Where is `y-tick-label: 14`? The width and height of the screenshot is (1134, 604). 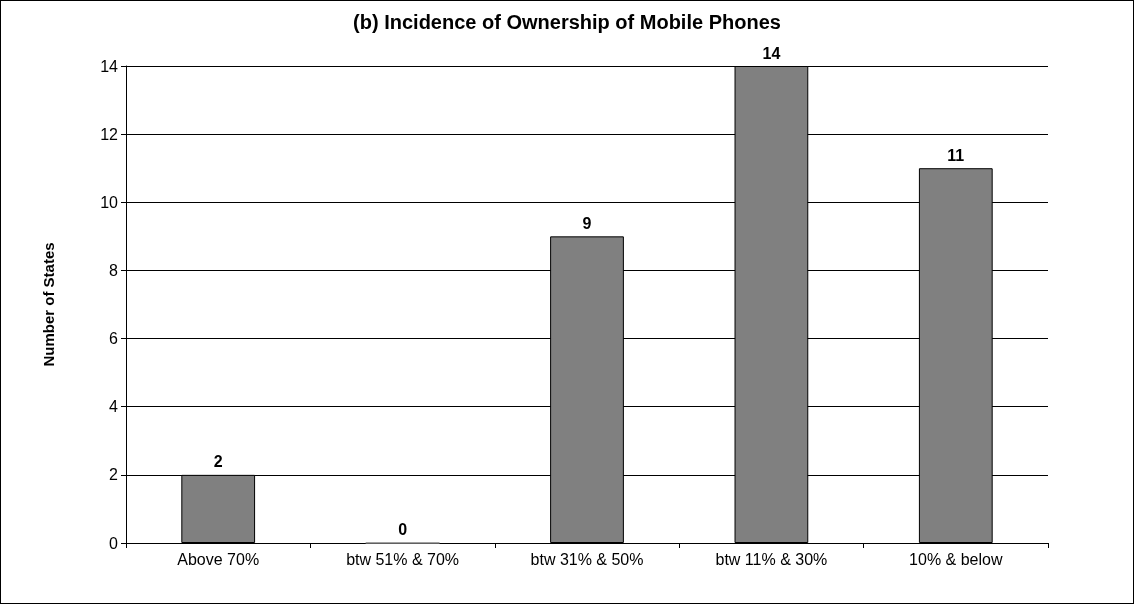
y-tick-label: 14 is located at coordinates (109, 66).